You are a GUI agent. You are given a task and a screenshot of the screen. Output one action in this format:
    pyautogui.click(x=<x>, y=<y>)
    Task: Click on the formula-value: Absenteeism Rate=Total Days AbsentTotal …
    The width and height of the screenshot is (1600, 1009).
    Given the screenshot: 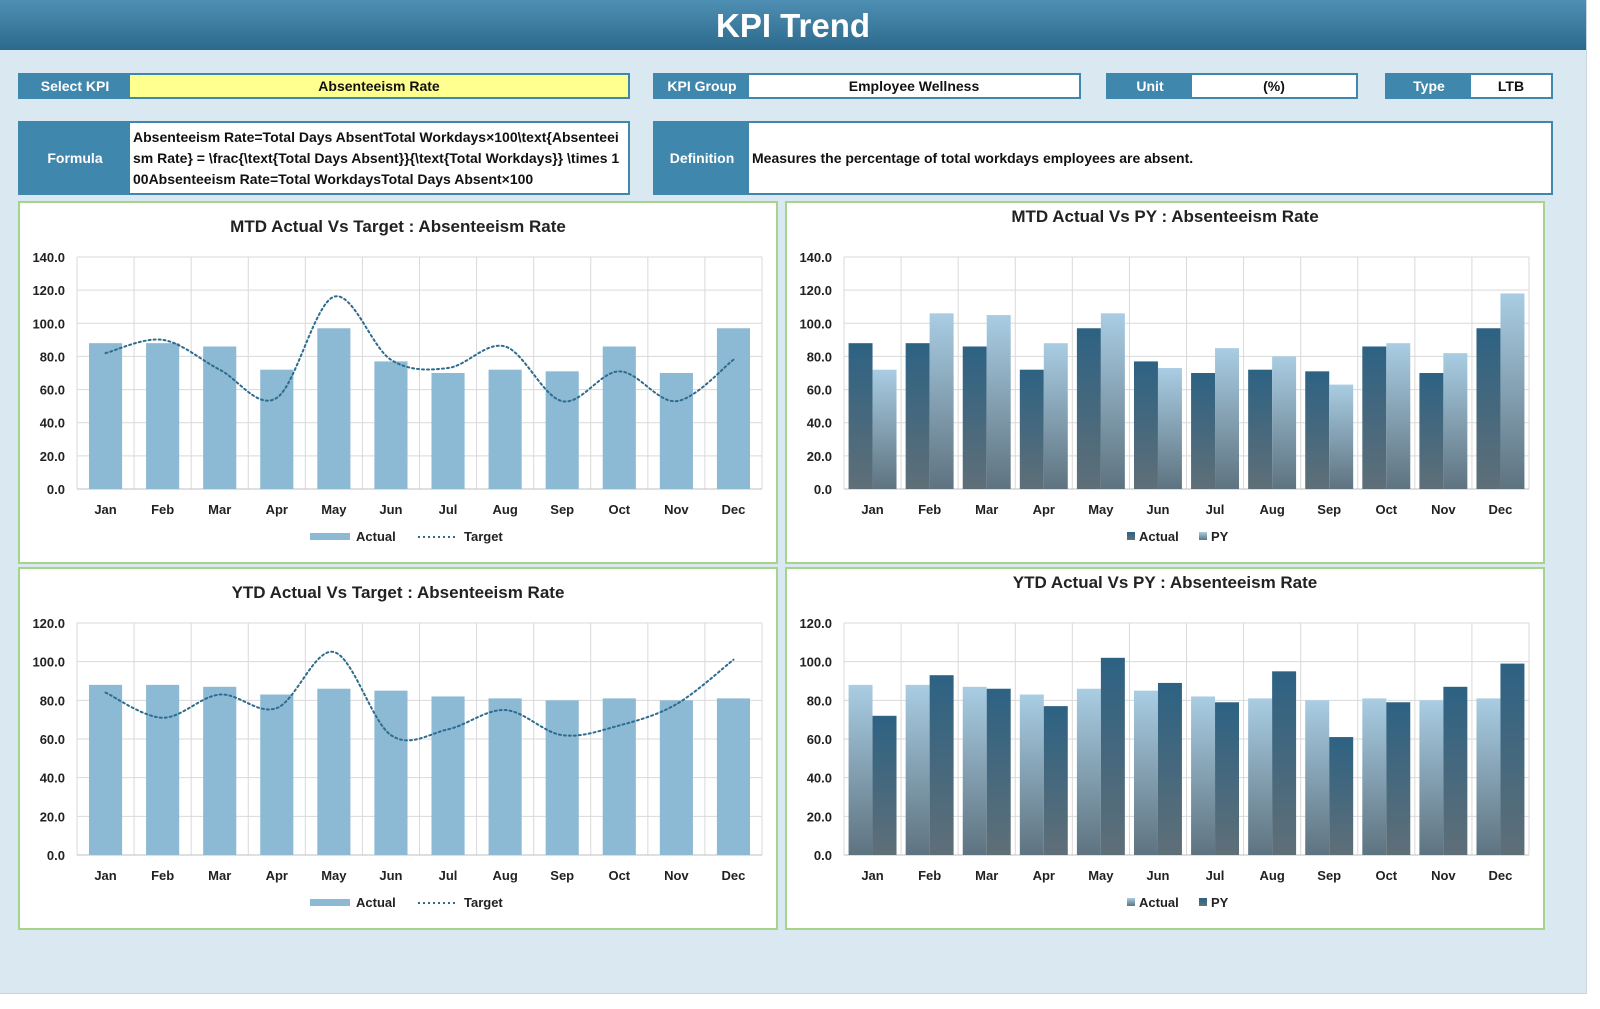 What is the action you would take?
    pyautogui.click(x=379, y=158)
    